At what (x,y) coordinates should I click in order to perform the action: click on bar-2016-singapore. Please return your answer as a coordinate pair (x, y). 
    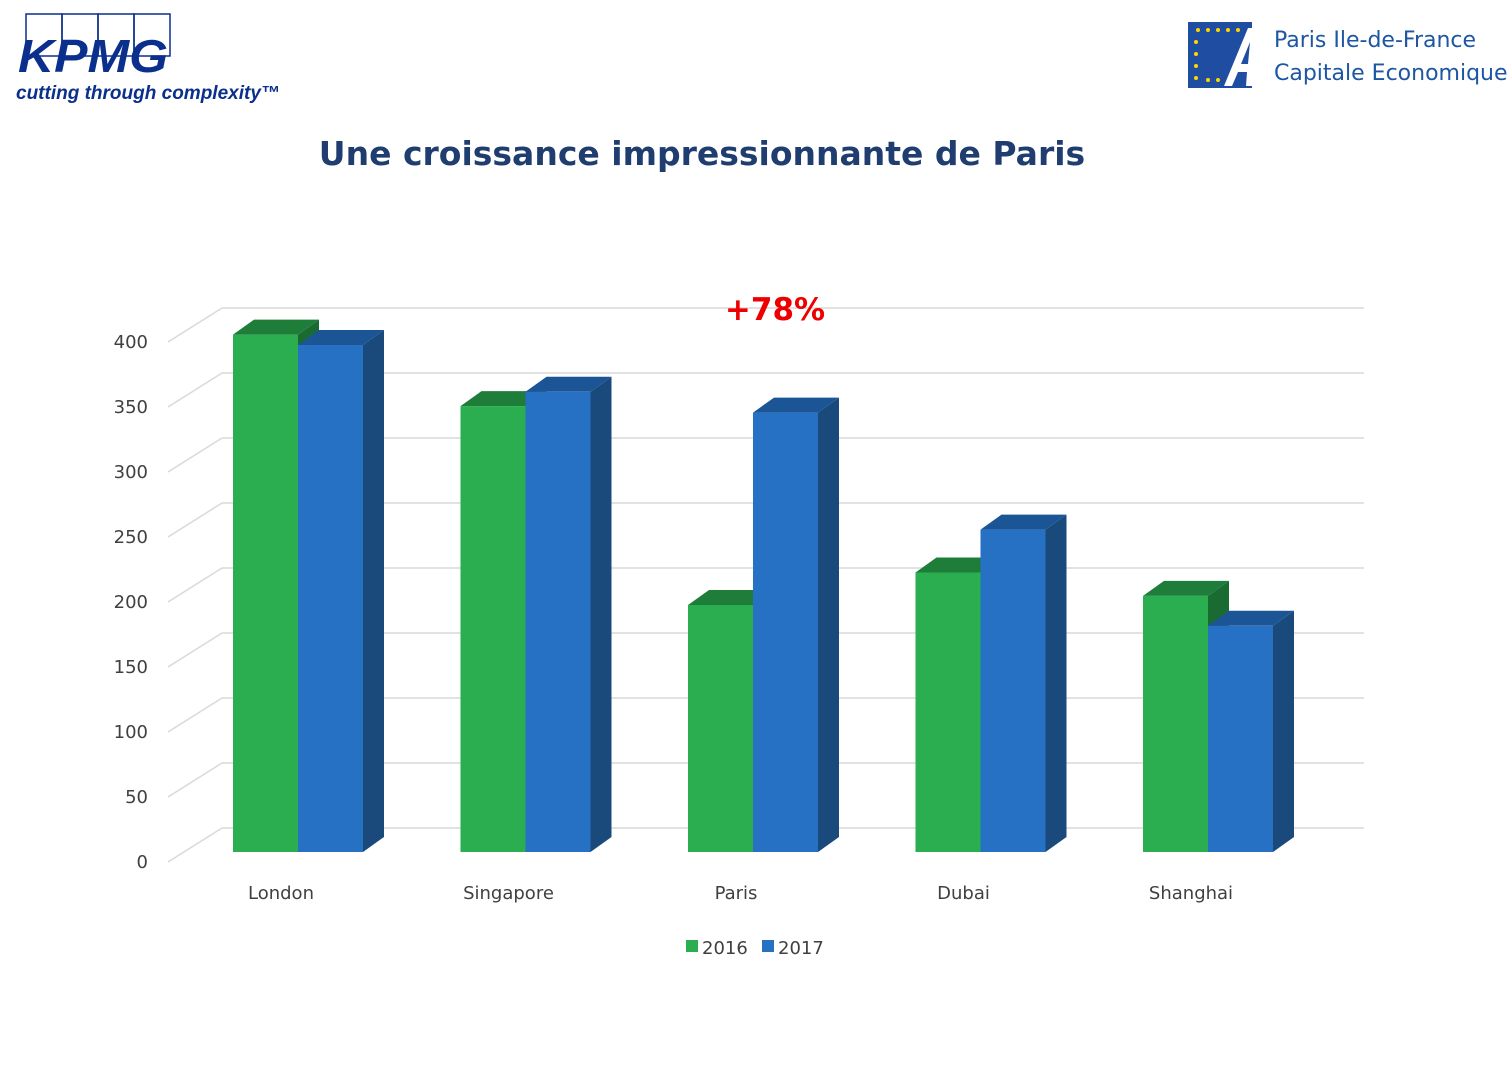
    Looking at the image, I should click on (493, 629).